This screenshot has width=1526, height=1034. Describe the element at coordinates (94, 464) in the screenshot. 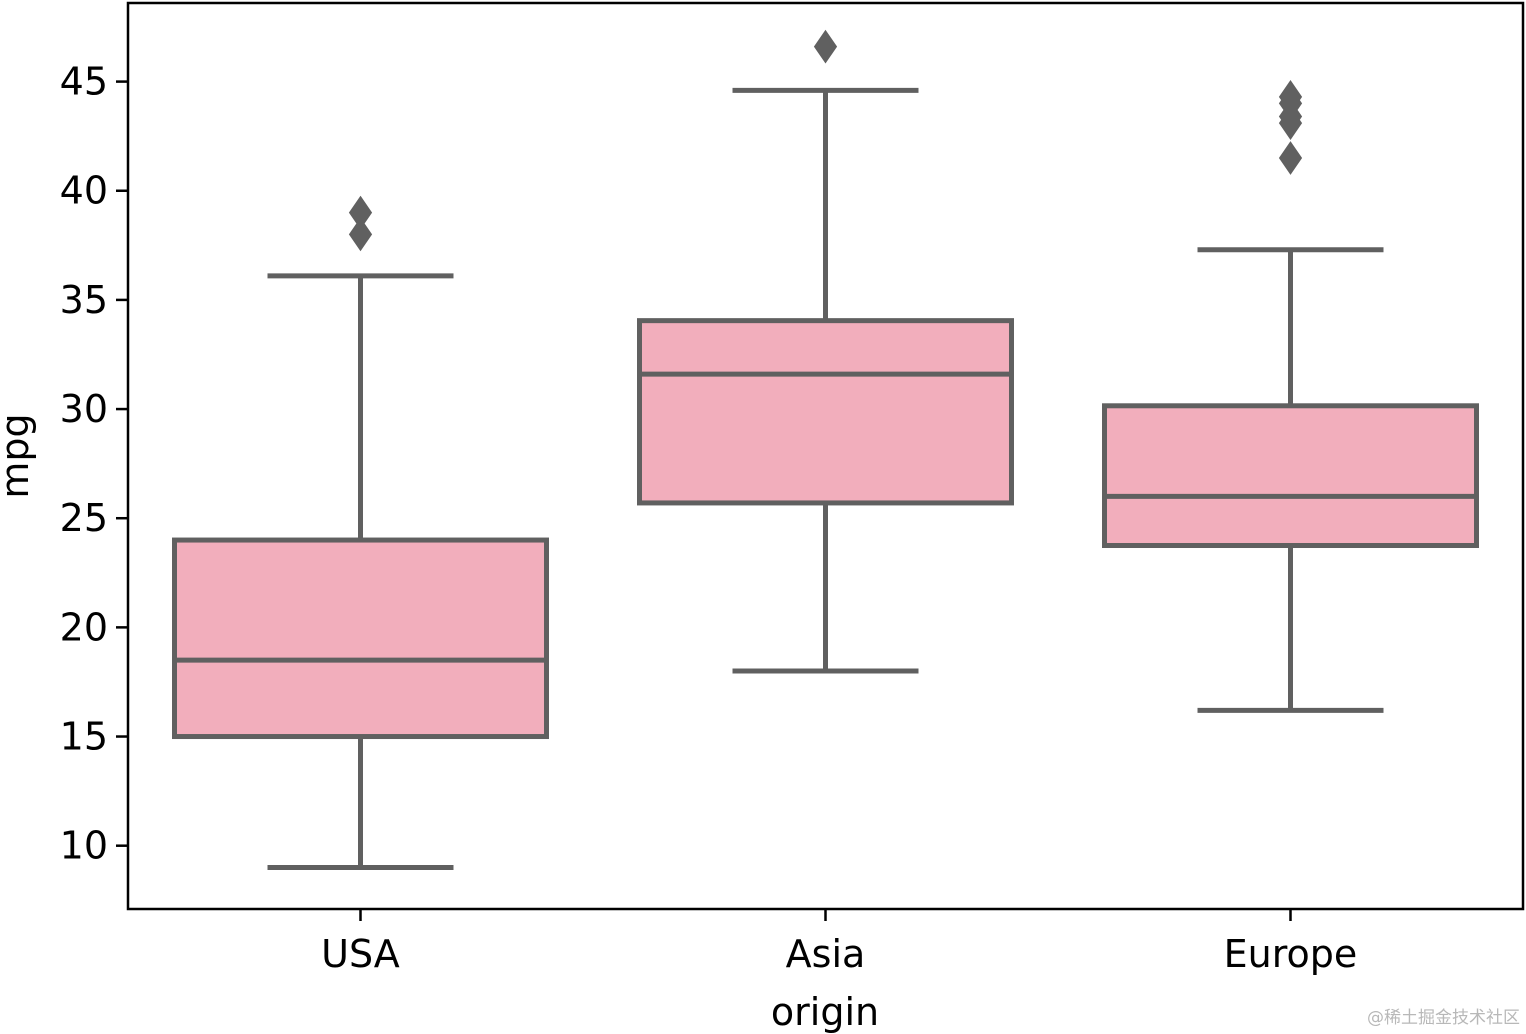

I see `y-axis: 10 15 20 25 30 35 40 45` at that location.